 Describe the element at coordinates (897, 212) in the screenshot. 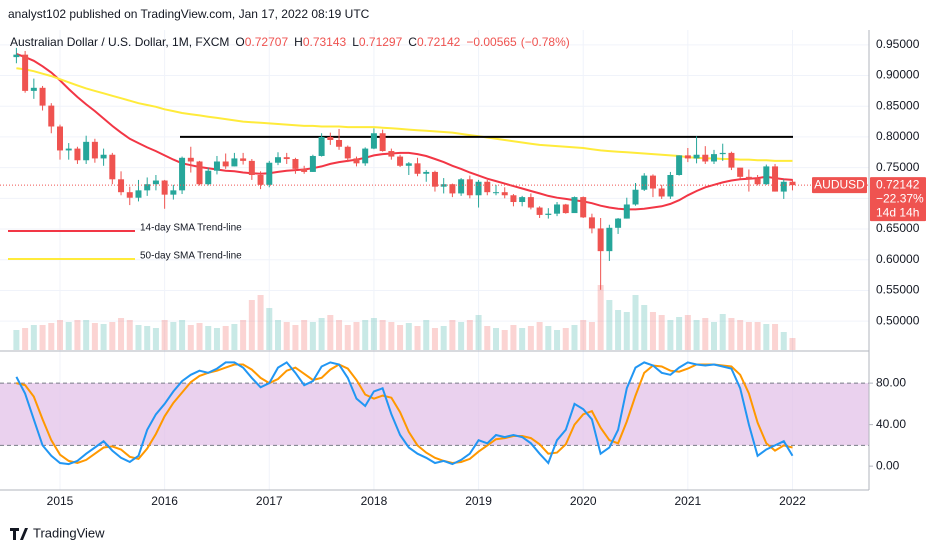

I see `price-tag-countdown: 14d 14h` at that location.